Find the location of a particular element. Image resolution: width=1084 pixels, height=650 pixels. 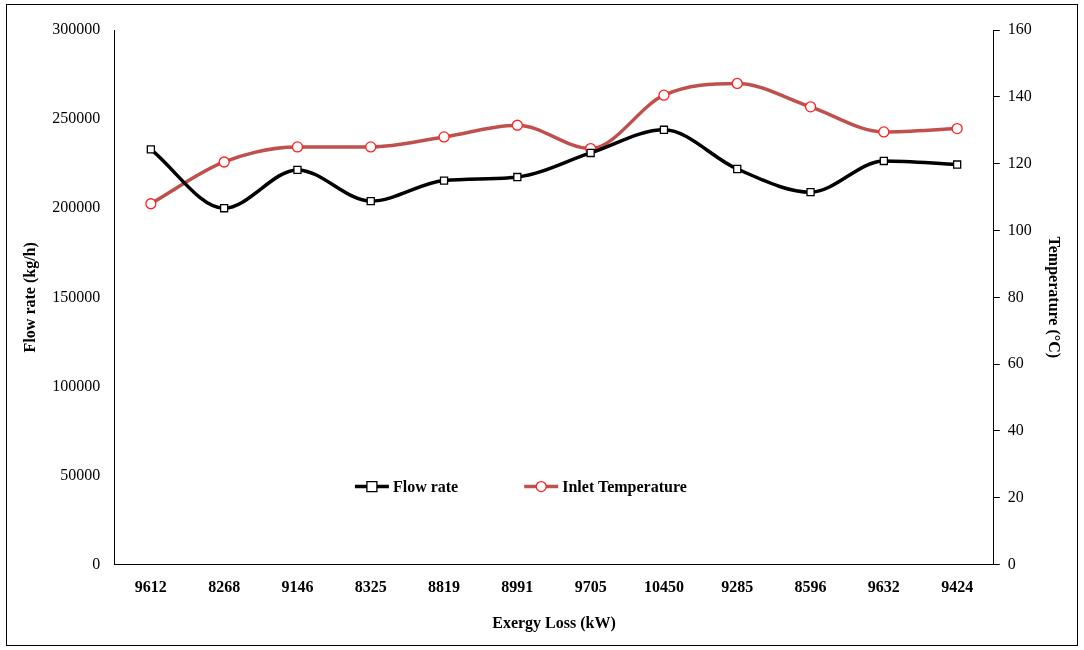

y-tick-label: 50000 is located at coordinates (80, 474).